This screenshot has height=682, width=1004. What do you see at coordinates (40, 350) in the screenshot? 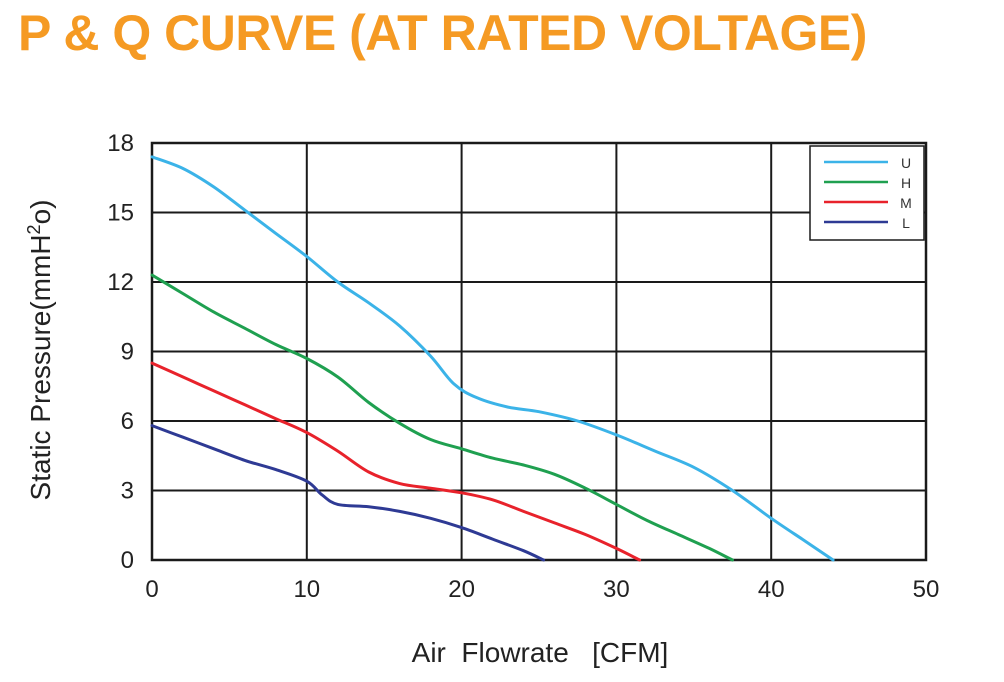
I see `y-axis-label: Static Pressure(mmH2o)` at bounding box center [40, 350].